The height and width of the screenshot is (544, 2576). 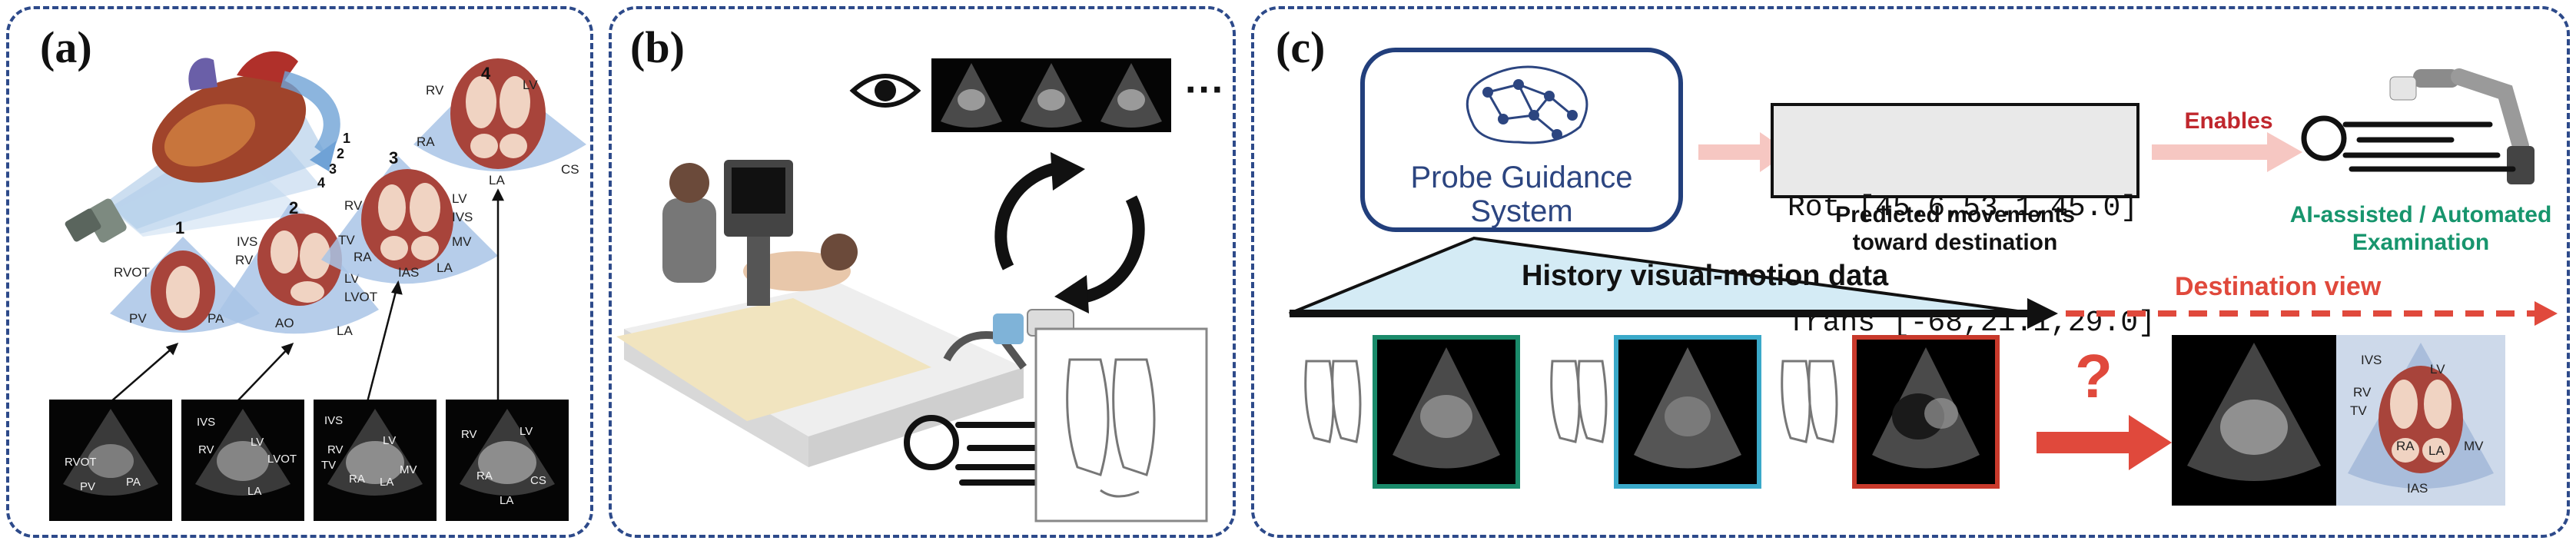 I want to click on panel-b-label: (b), so click(x=657, y=47).